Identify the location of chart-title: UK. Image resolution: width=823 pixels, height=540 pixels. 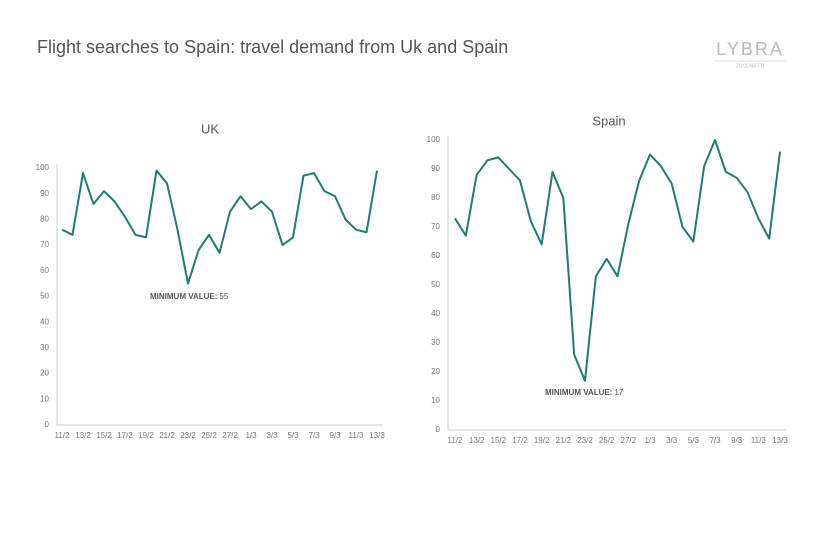
(210, 128).